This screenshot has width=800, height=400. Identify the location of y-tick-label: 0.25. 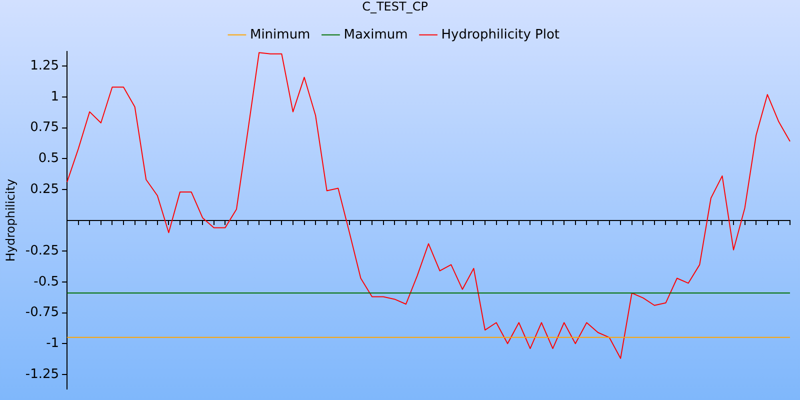
(45, 189).